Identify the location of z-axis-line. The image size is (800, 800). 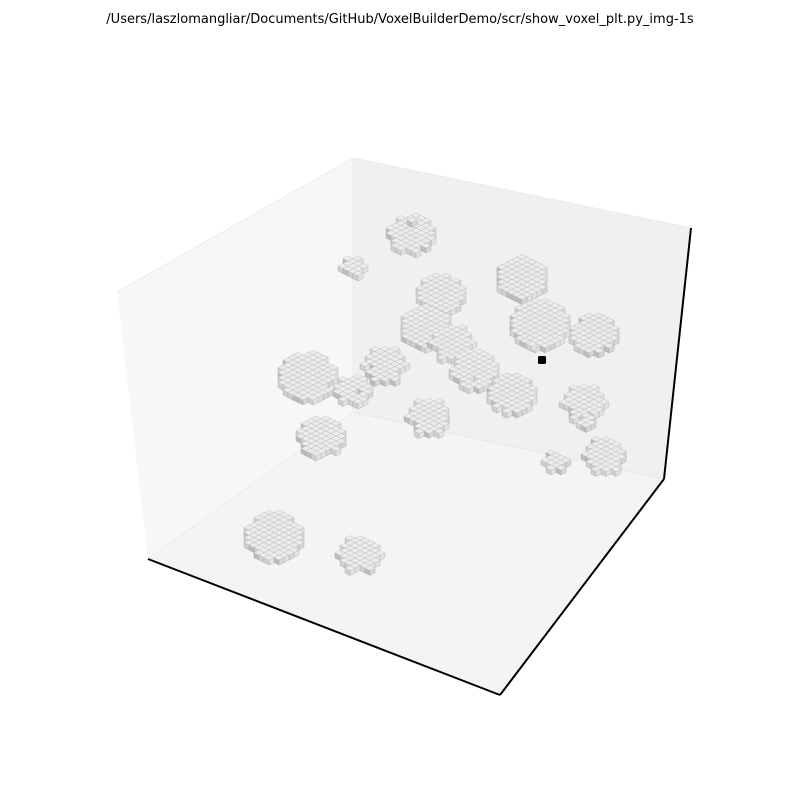
(677, 353).